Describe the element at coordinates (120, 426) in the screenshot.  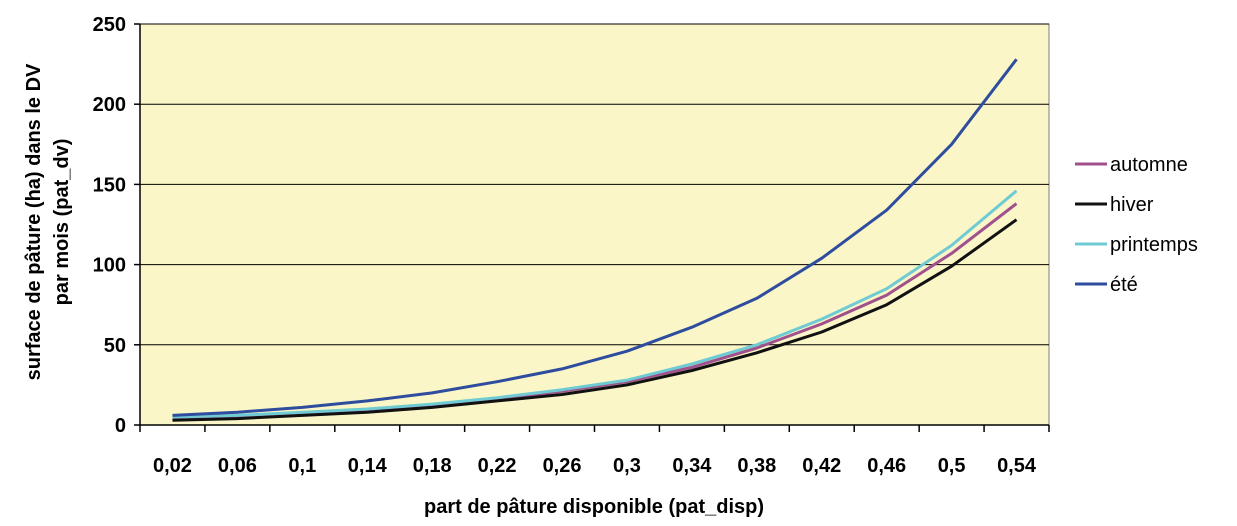
I see `y-tick-label: 0` at that location.